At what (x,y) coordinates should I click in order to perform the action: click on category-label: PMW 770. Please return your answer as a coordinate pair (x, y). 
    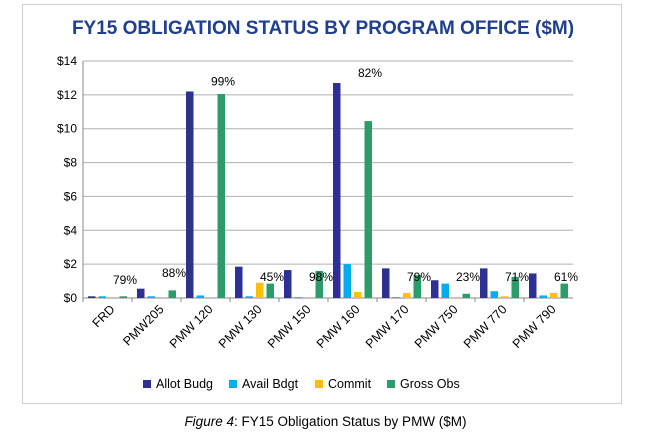
    Looking at the image, I should click on (485, 326).